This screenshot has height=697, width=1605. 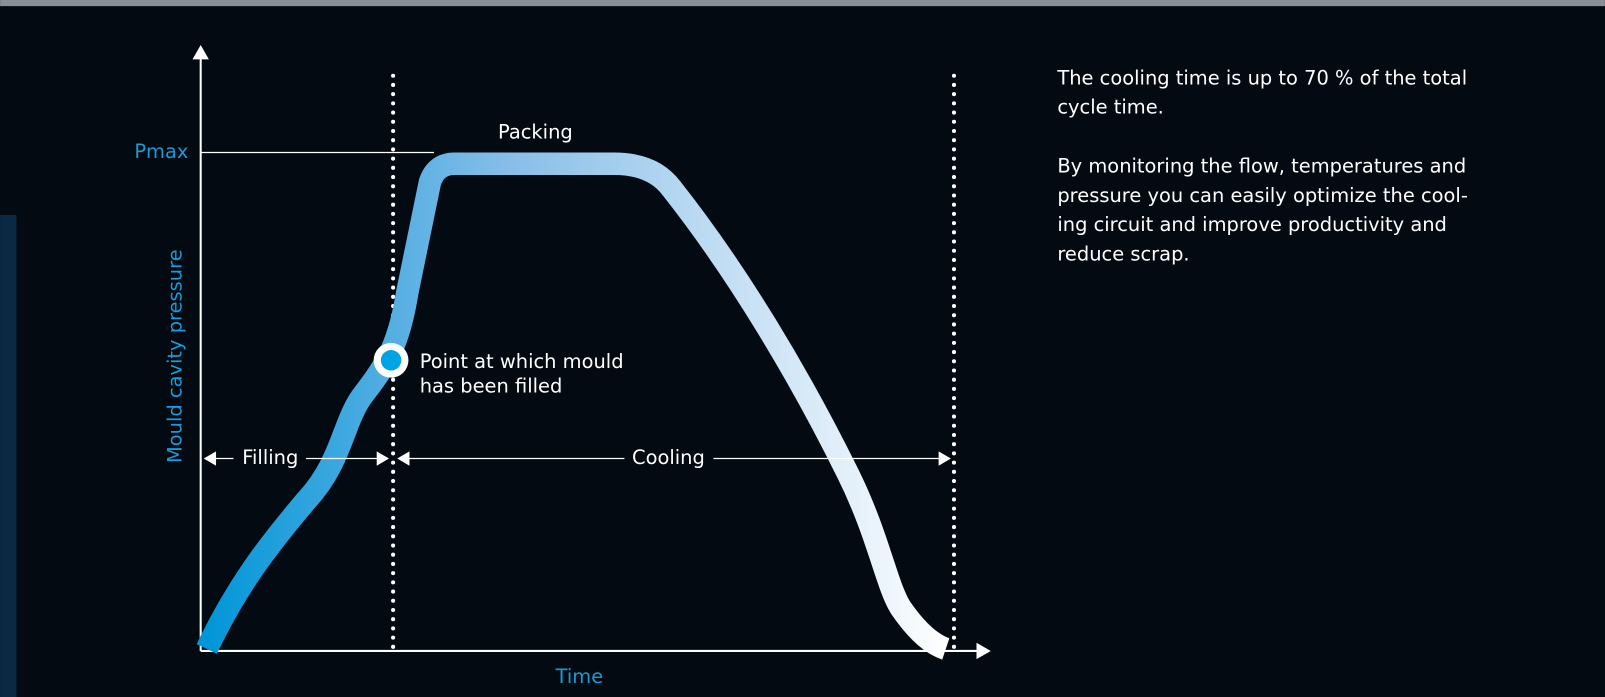 I want to click on y-arrow, so click(x=200, y=52).